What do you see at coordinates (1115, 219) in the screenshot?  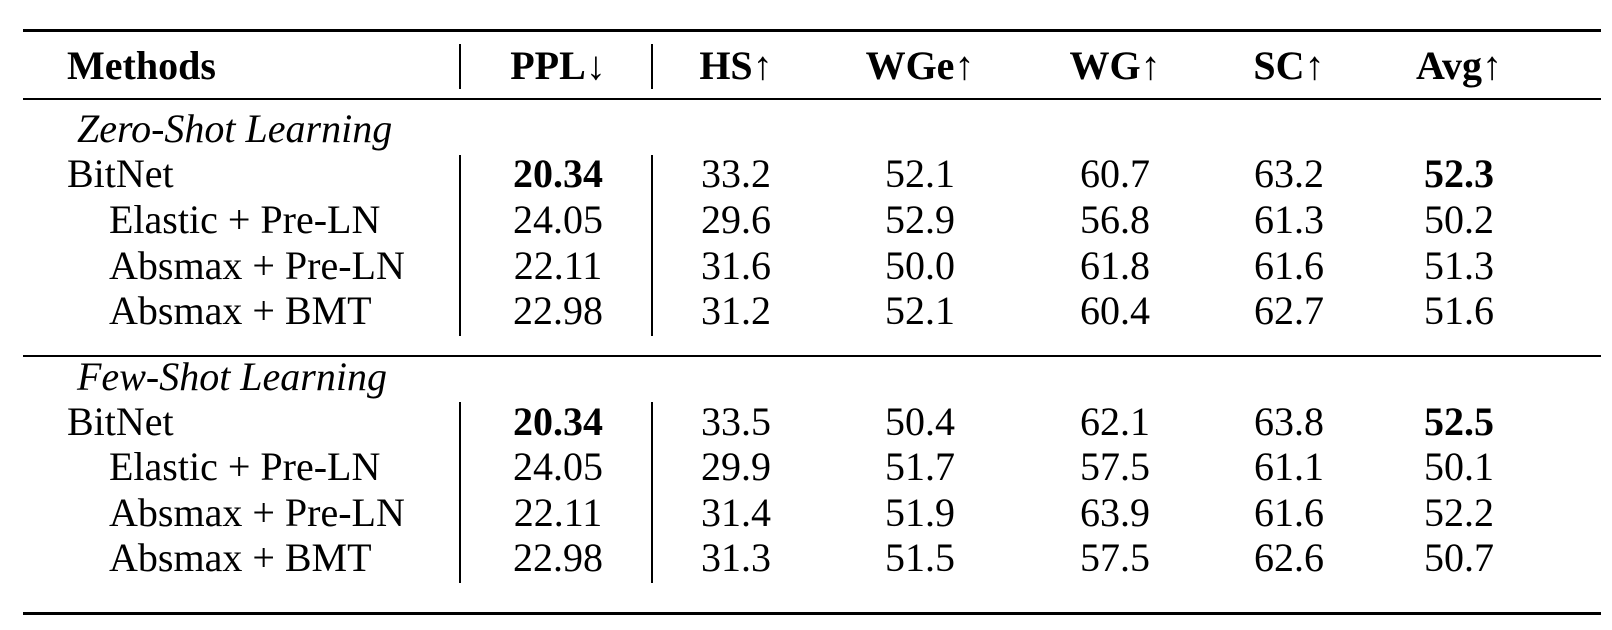 I see `cell-wg: 56.8` at bounding box center [1115, 219].